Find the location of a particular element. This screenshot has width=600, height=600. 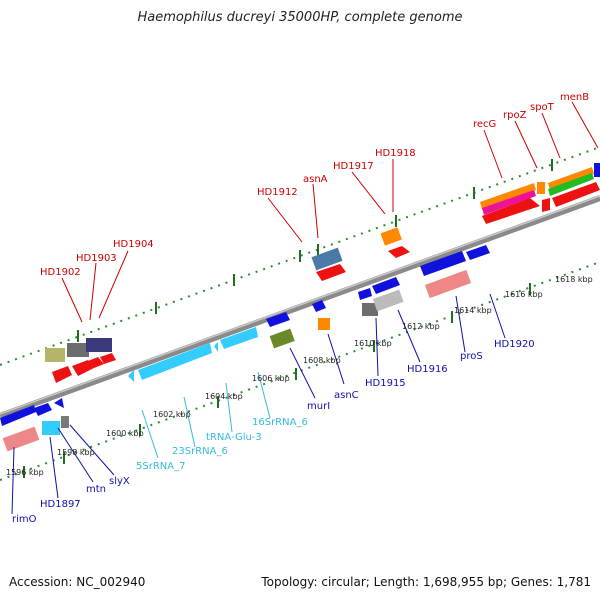

rna-label-trna-glu-3: tRNA-Glu-3 is located at coordinates (234, 437).